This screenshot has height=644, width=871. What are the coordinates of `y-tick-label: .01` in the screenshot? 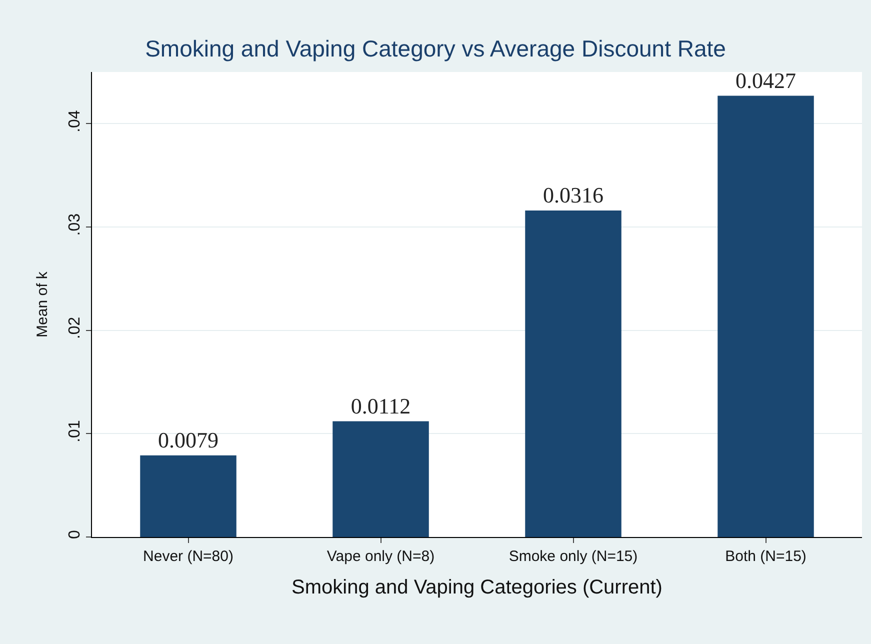 It's located at (75, 431).